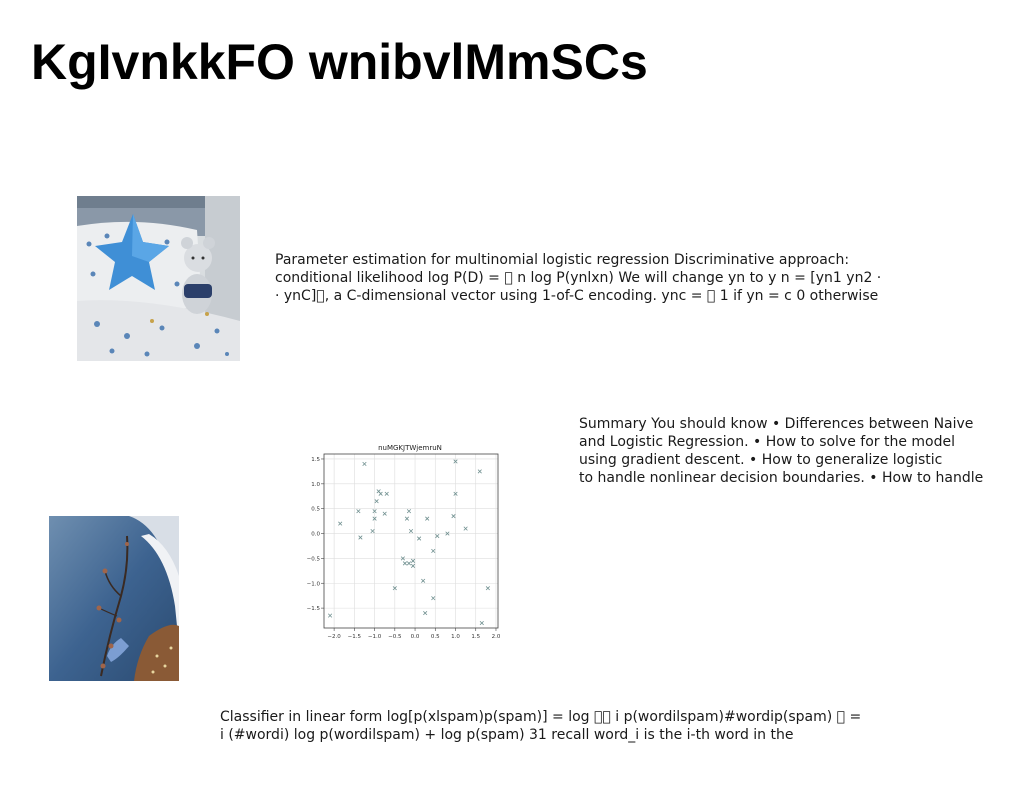 Image resolution: width=1024 pixels, height=788 pixels. I want to click on x-tick-label: −2.0, so click(334, 637).